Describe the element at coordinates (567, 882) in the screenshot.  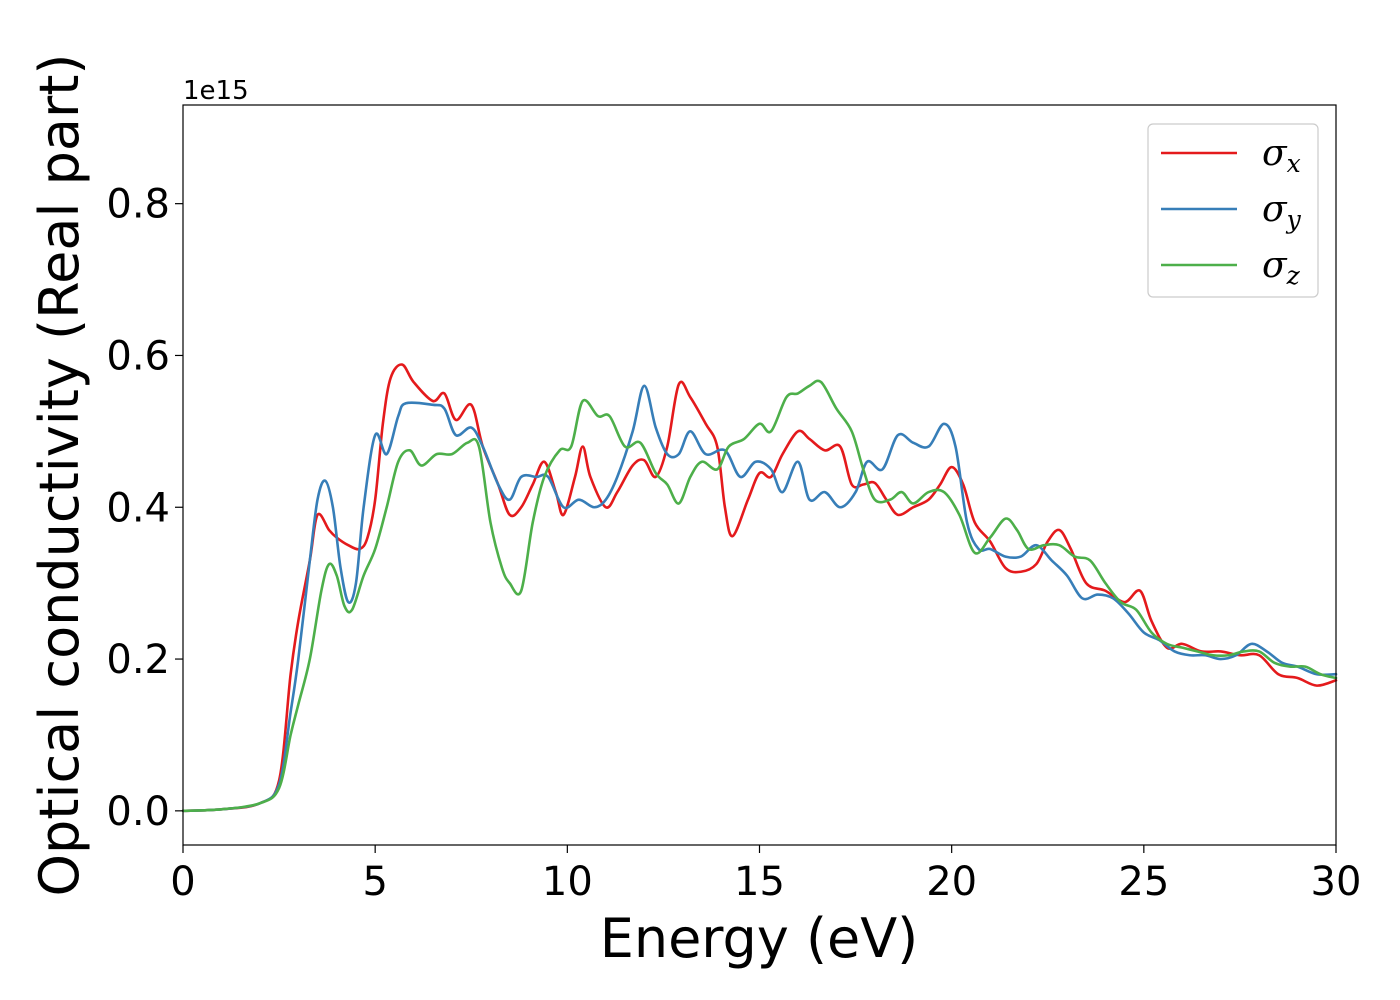
I see `x-tick-label: 10` at that location.